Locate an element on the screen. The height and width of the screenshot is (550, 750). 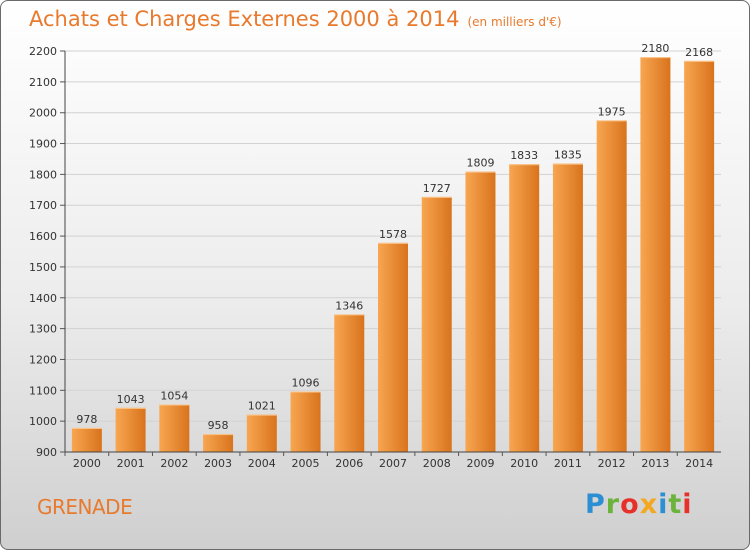
data-label: 1809 is located at coordinates (480, 163).